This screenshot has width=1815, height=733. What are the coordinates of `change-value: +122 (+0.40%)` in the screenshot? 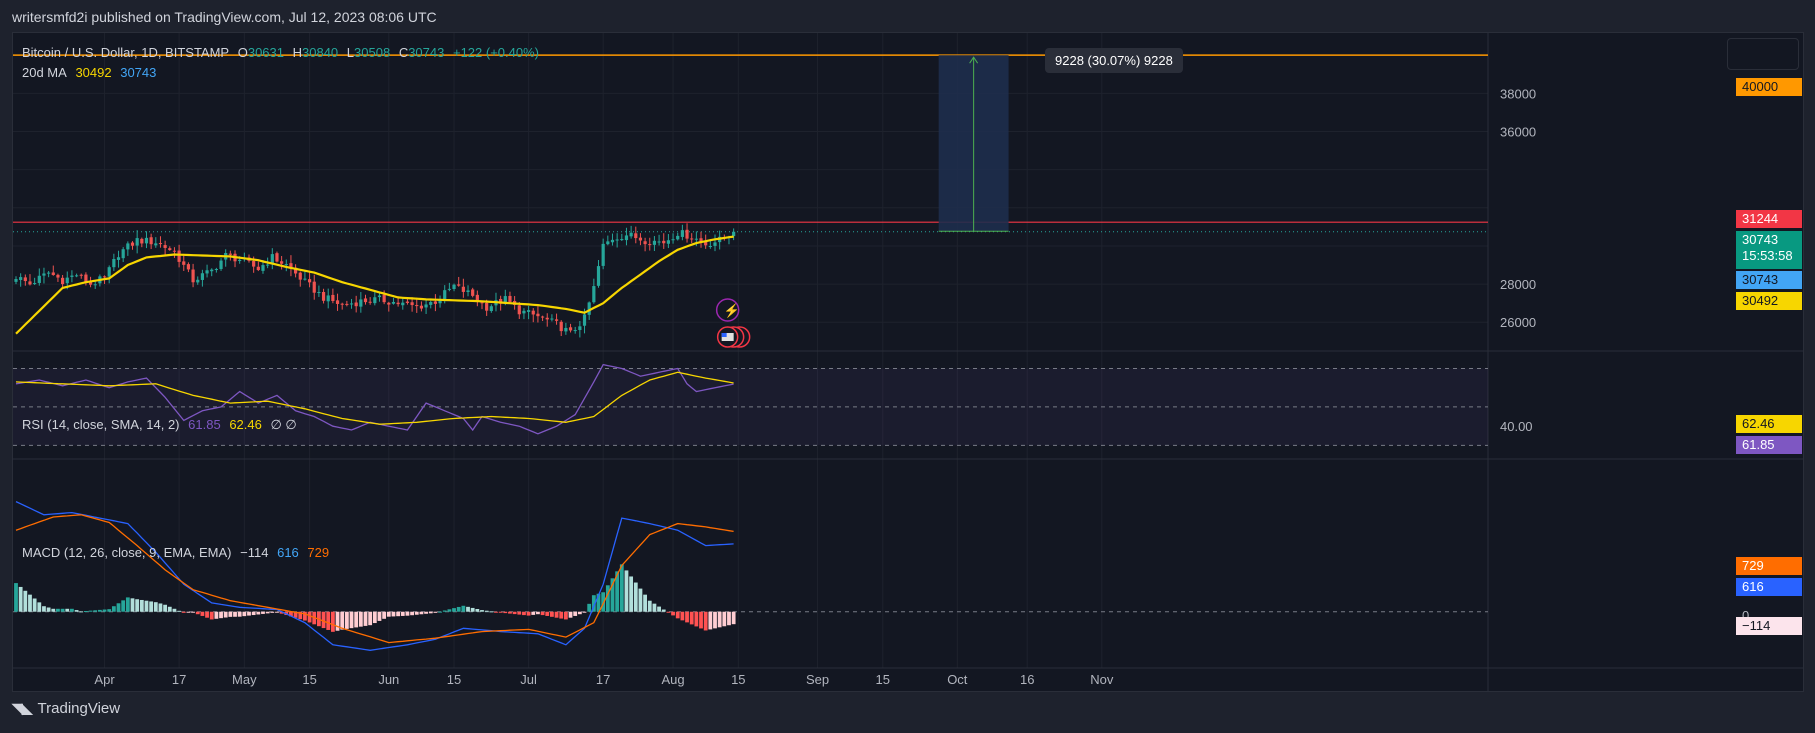 It's located at (495, 52).